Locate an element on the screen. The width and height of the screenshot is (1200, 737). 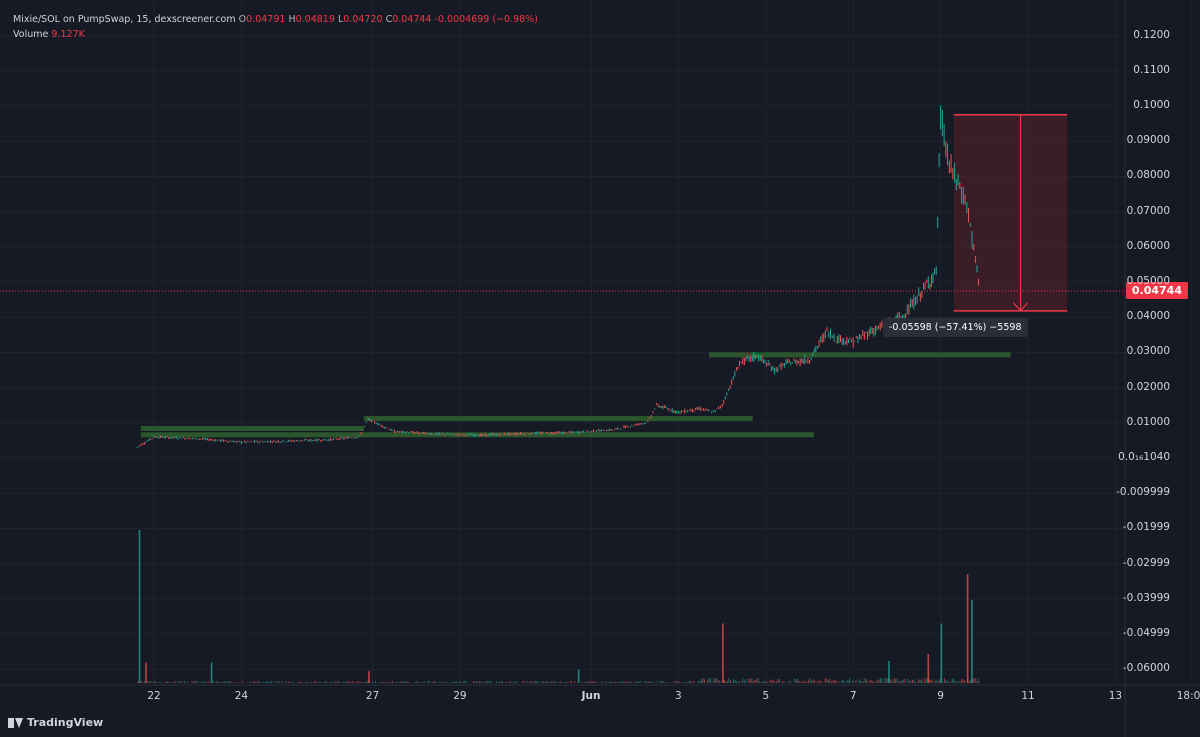
tradingview-logo: TradingView is located at coordinates (55, 722).